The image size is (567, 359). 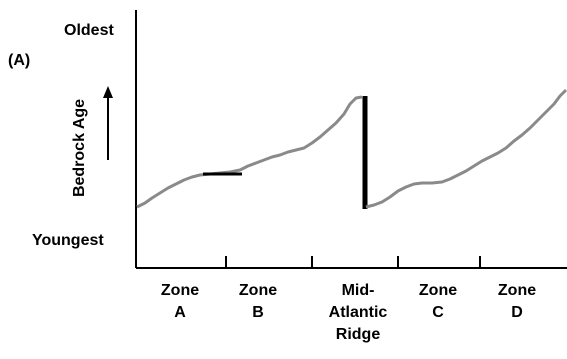 What do you see at coordinates (19, 60) in the screenshot?
I see `panel-label: (A)` at bounding box center [19, 60].